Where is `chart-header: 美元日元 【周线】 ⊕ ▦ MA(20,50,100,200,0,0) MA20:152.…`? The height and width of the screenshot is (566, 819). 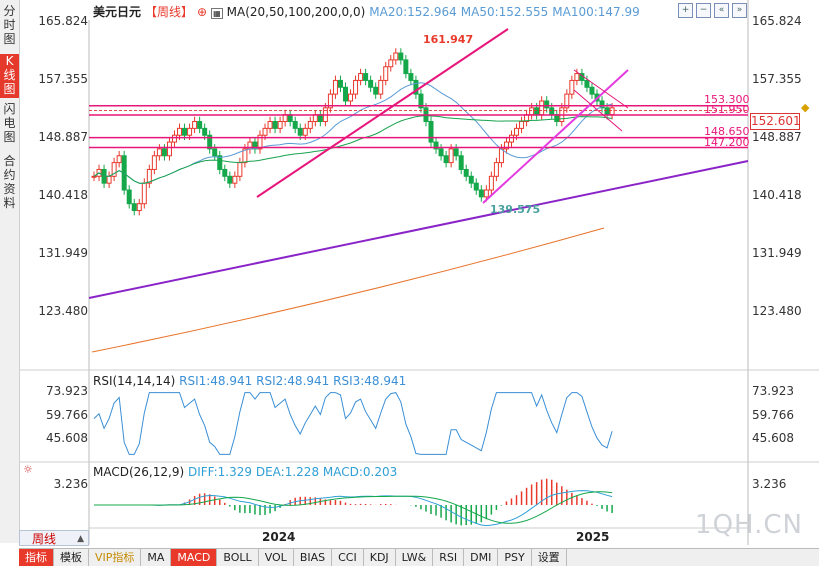
chart-header: 美元日元 【周线】 ⊕ ▦ MA(20,50,100,200,0,0) MA20:152.… is located at coordinates (368, 11).